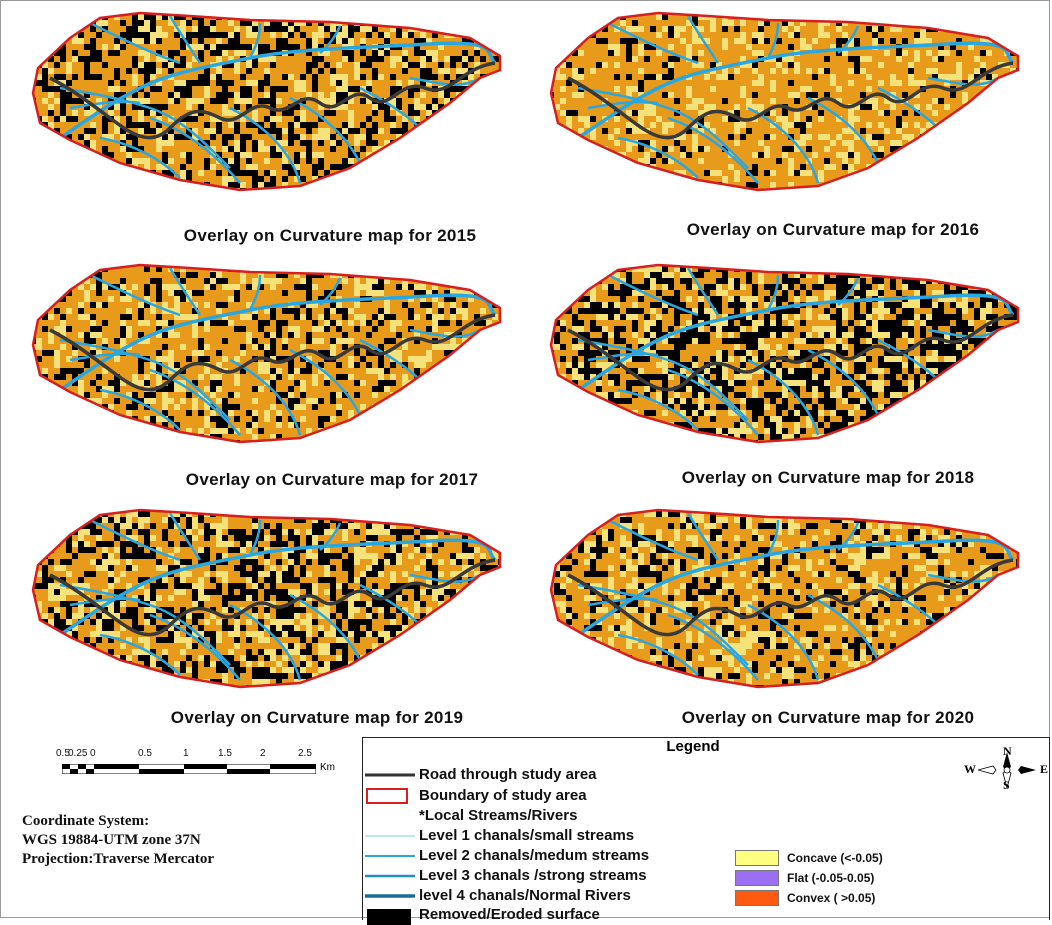  I want to click on curvature-map-2018, so click(784, 353).